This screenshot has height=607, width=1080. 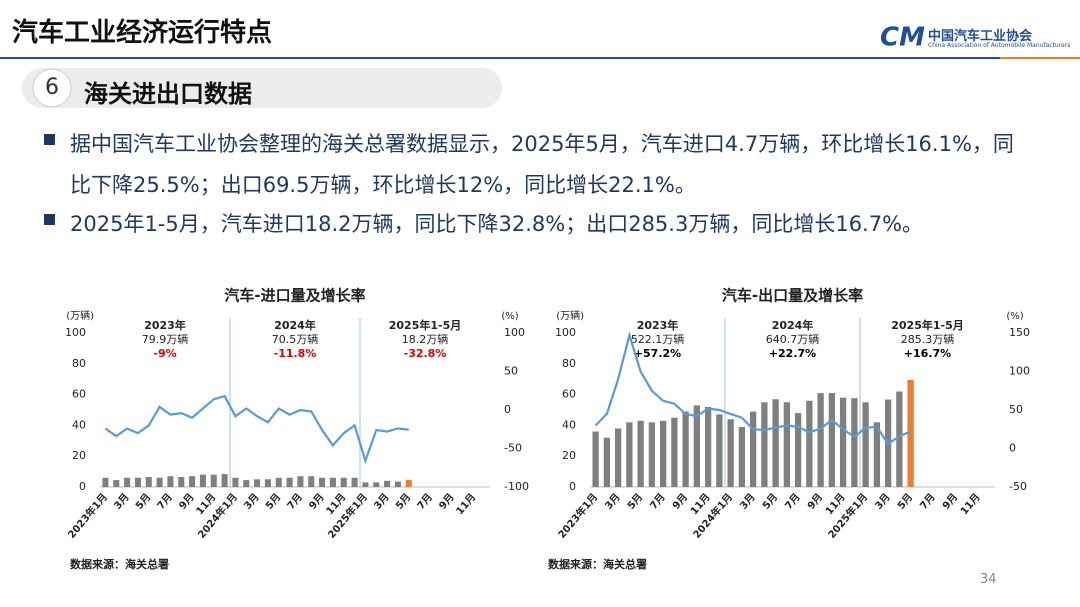 I want to click on annotation-total: 70.5万辆, so click(x=295, y=339).